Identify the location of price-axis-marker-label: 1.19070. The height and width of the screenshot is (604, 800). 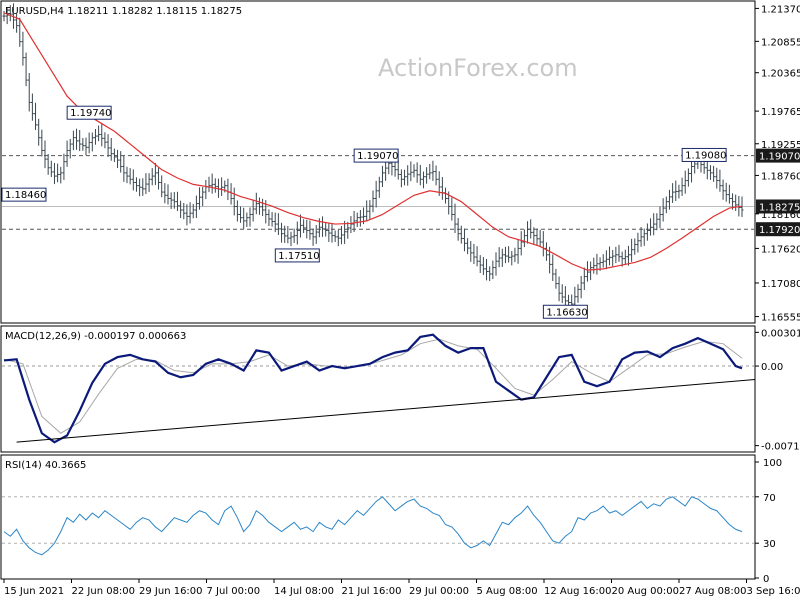
(779, 157).